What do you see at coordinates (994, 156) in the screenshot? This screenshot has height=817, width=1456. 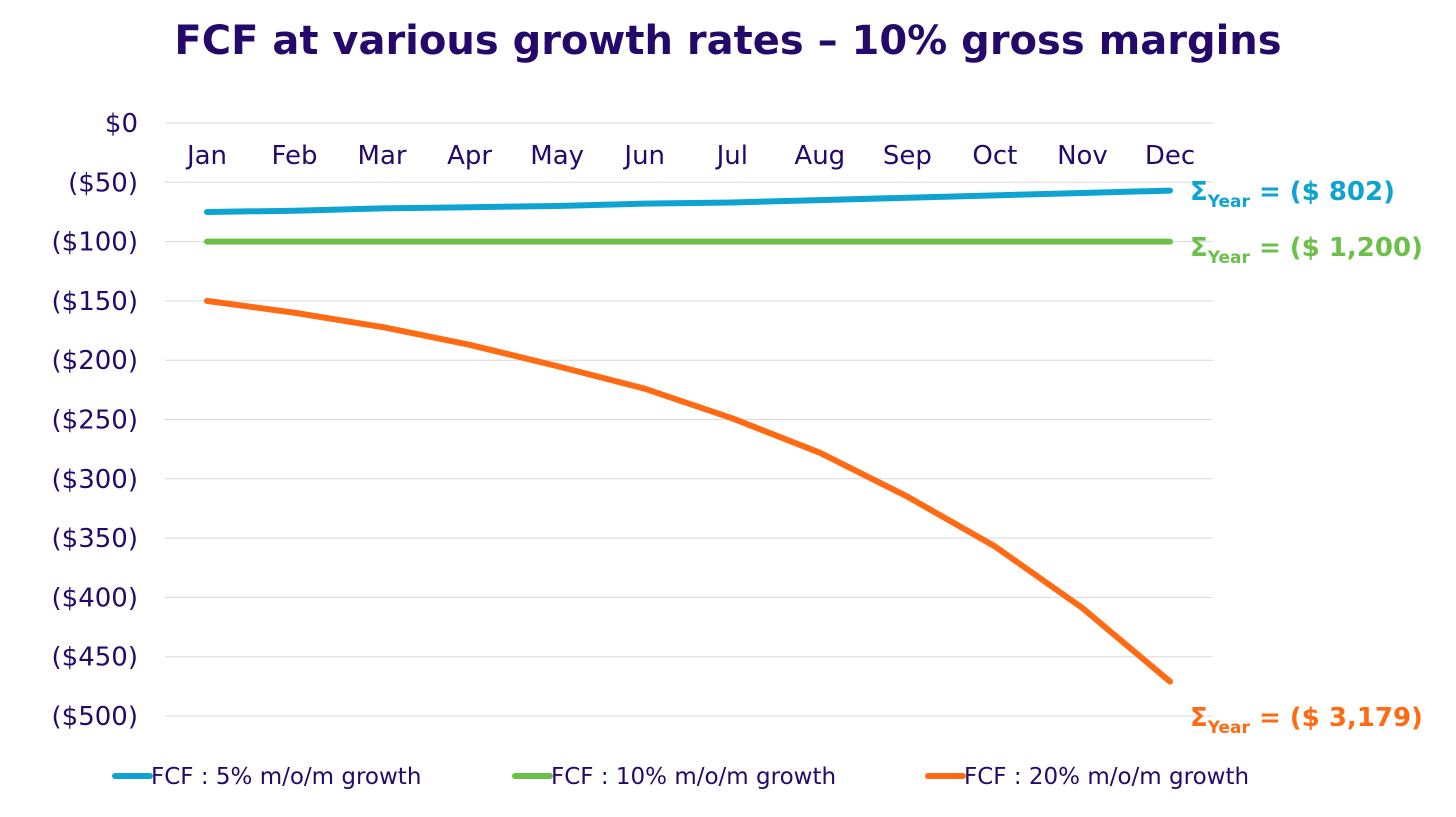 I see `x-tick-label: Oct` at bounding box center [994, 156].